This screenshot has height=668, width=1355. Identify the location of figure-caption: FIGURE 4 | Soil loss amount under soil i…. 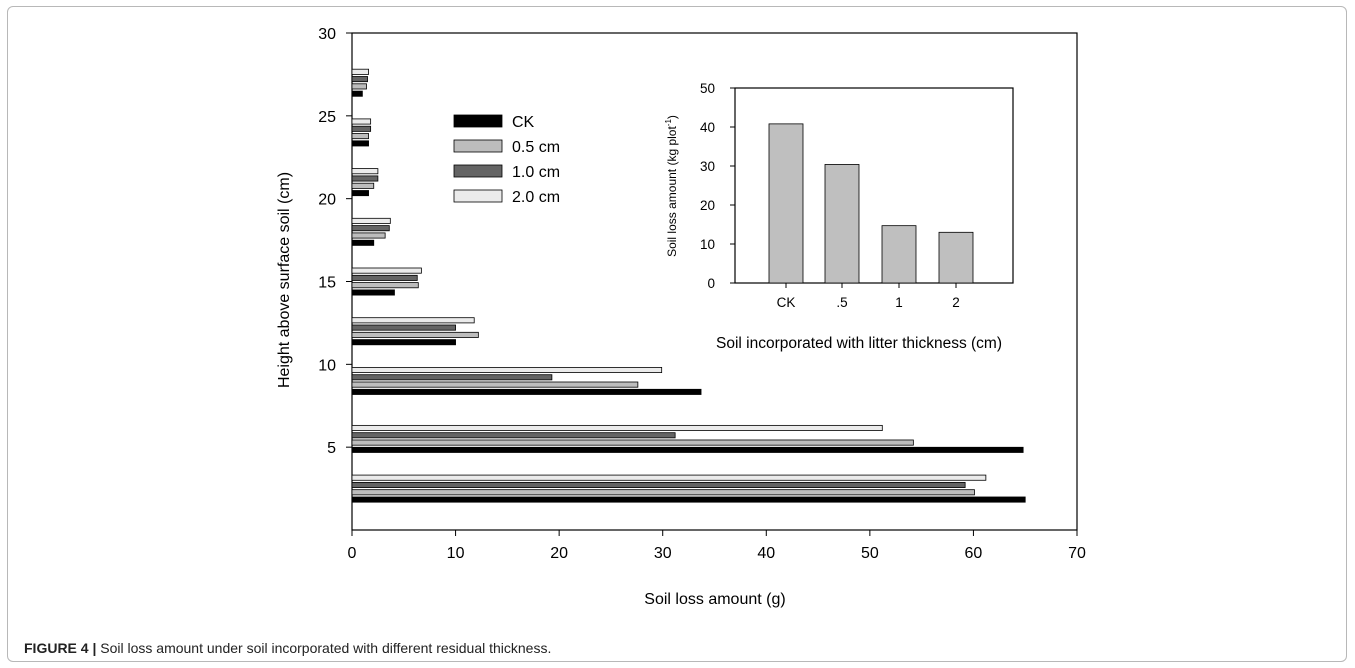
(287, 648).